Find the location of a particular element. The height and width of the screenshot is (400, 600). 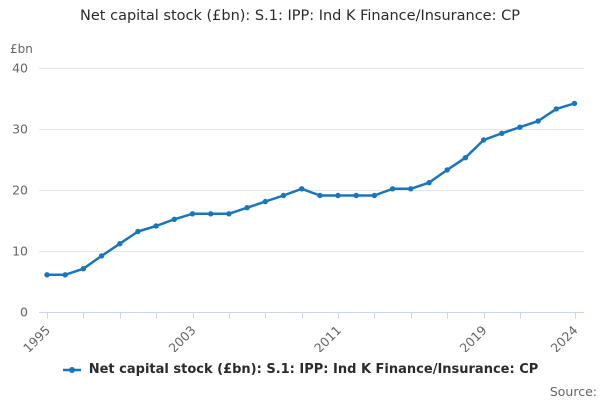

y-axis-unit-label: £bn is located at coordinates (21, 49).